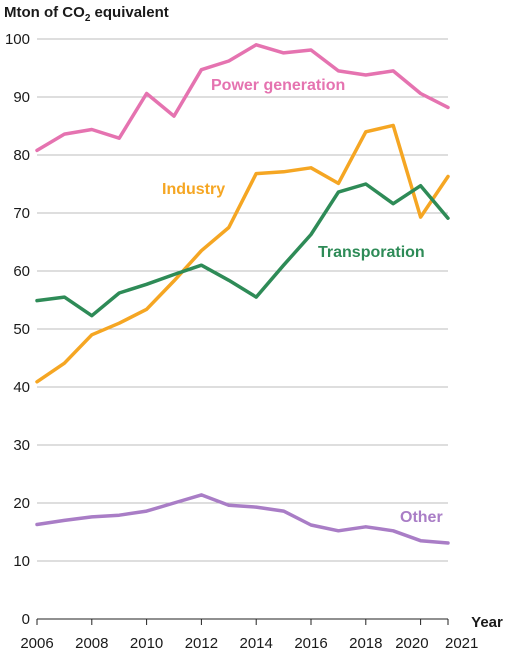 This screenshot has width=505, height=655. Describe the element at coordinates (21, 97) in the screenshot. I see `y-tick-label-90: 90` at that location.